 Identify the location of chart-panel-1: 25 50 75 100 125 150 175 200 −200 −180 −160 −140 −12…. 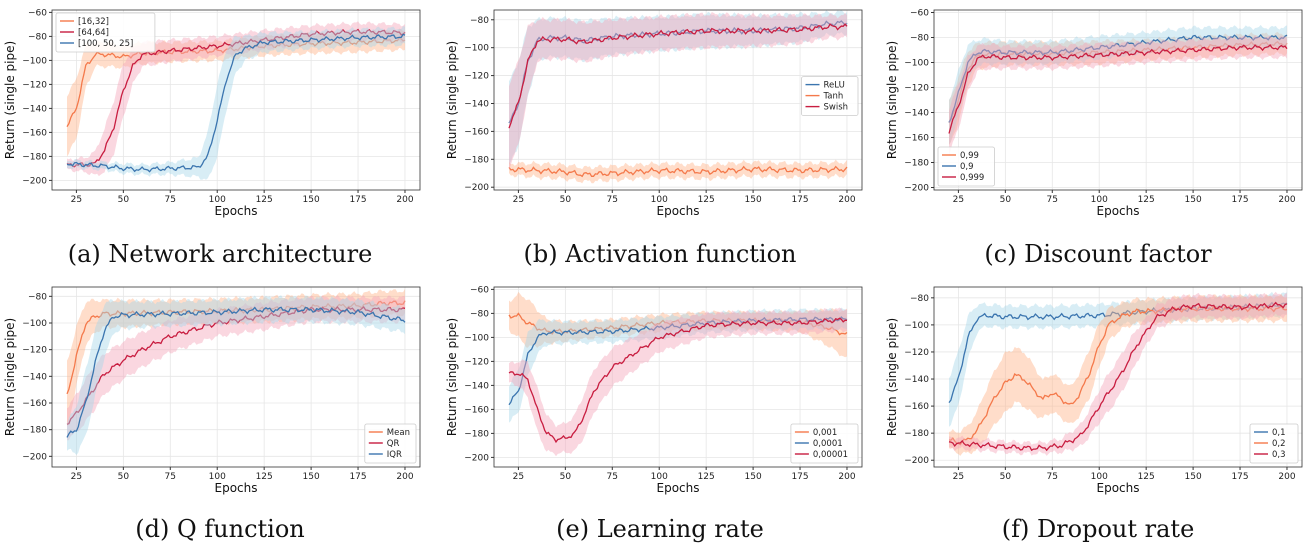
(654, 113).